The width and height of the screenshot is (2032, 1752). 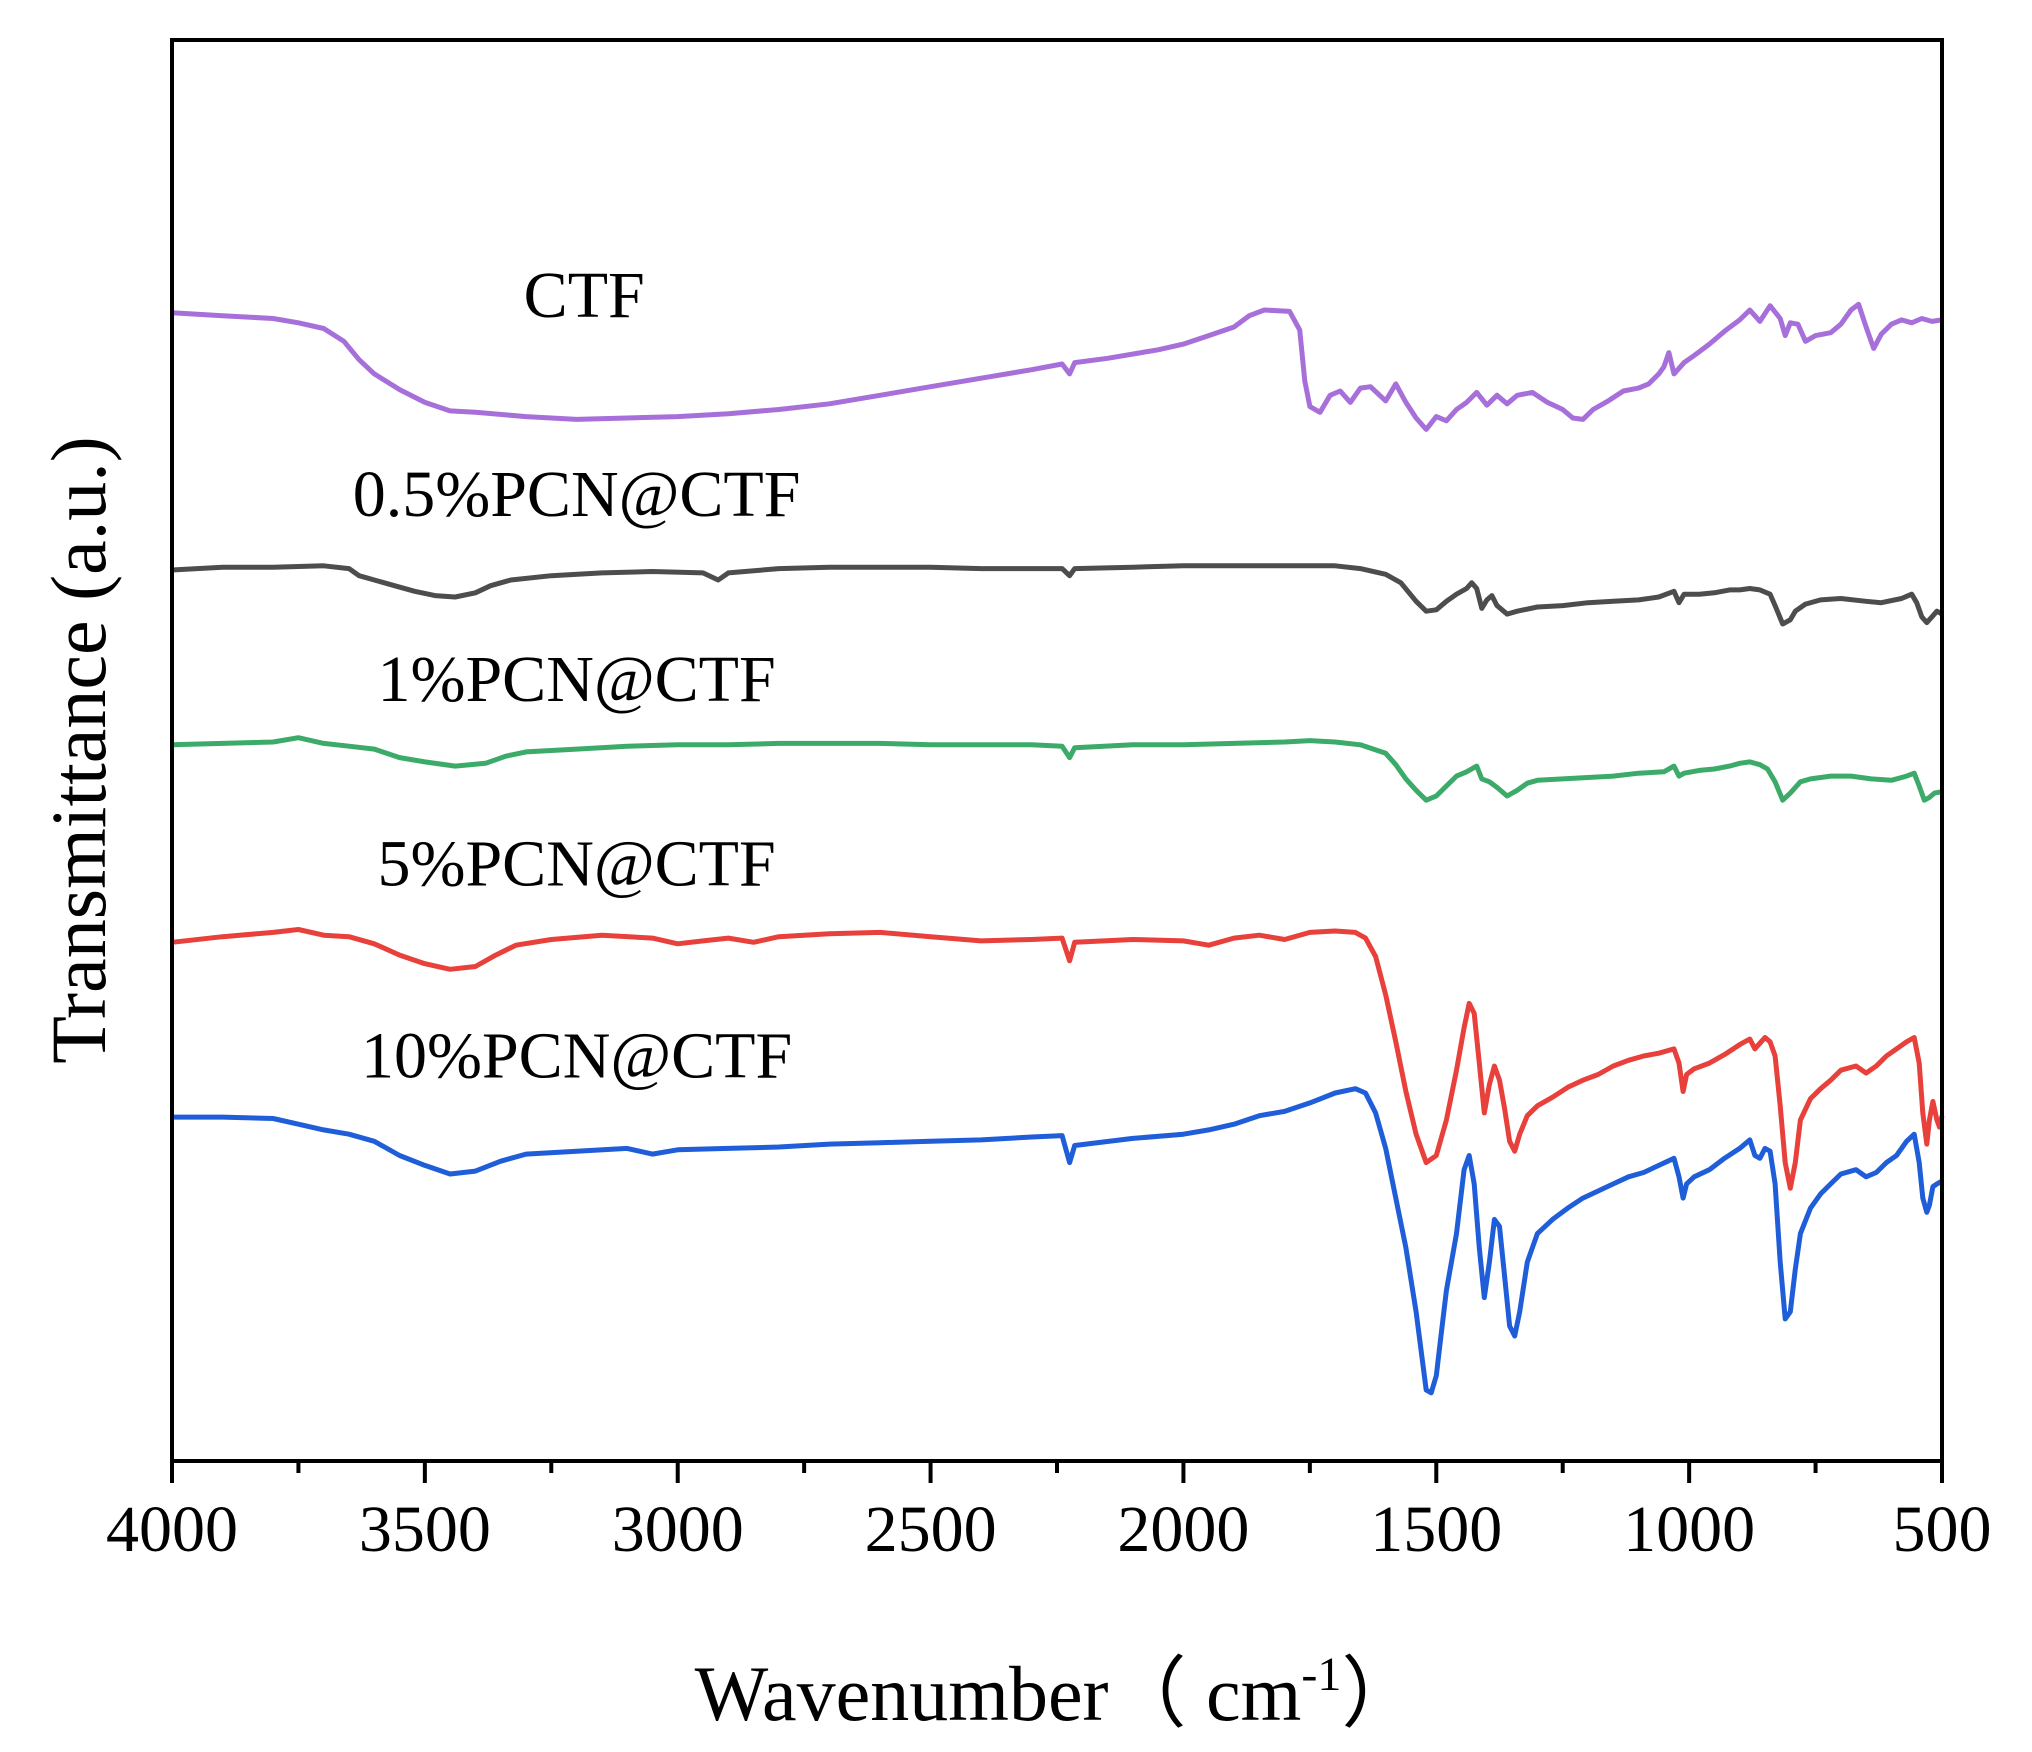 What do you see at coordinates (1049, 1513) in the screenshot?
I see `x-axis-ticks: 4000 3500 3000 2500 2000 1500 1000 500` at bounding box center [1049, 1513].